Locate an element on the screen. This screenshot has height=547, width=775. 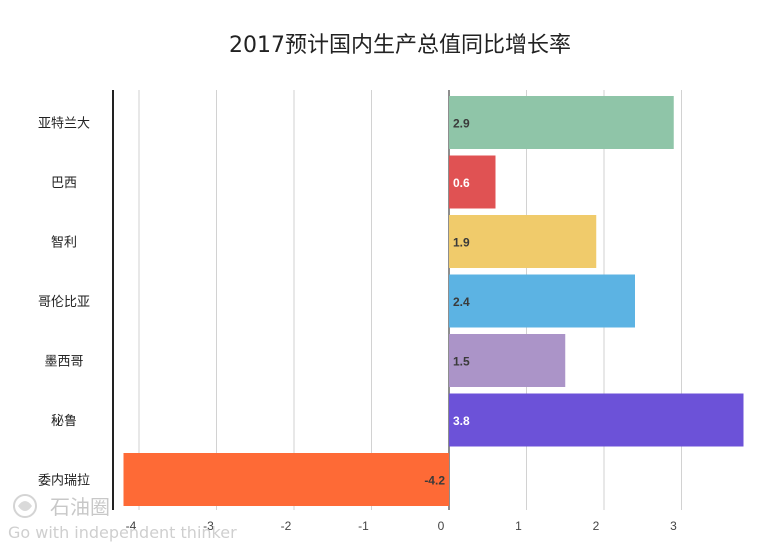
category-label: 哥伦比亚 is located at coordinates (64, 302).